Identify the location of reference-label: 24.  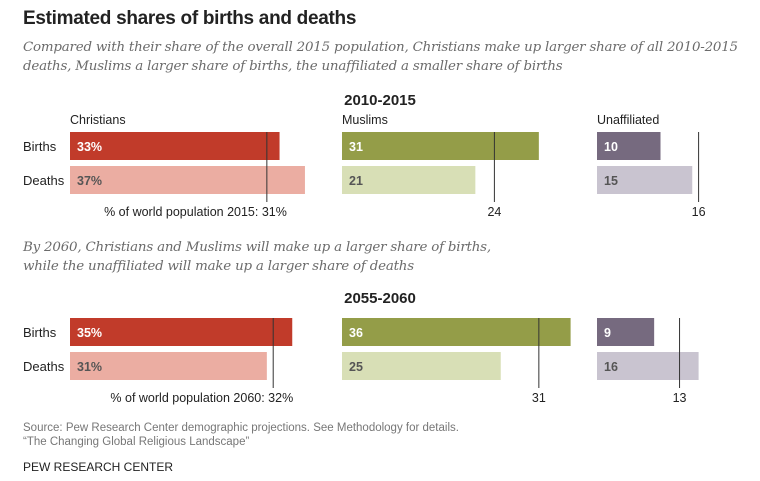
(494, 212).